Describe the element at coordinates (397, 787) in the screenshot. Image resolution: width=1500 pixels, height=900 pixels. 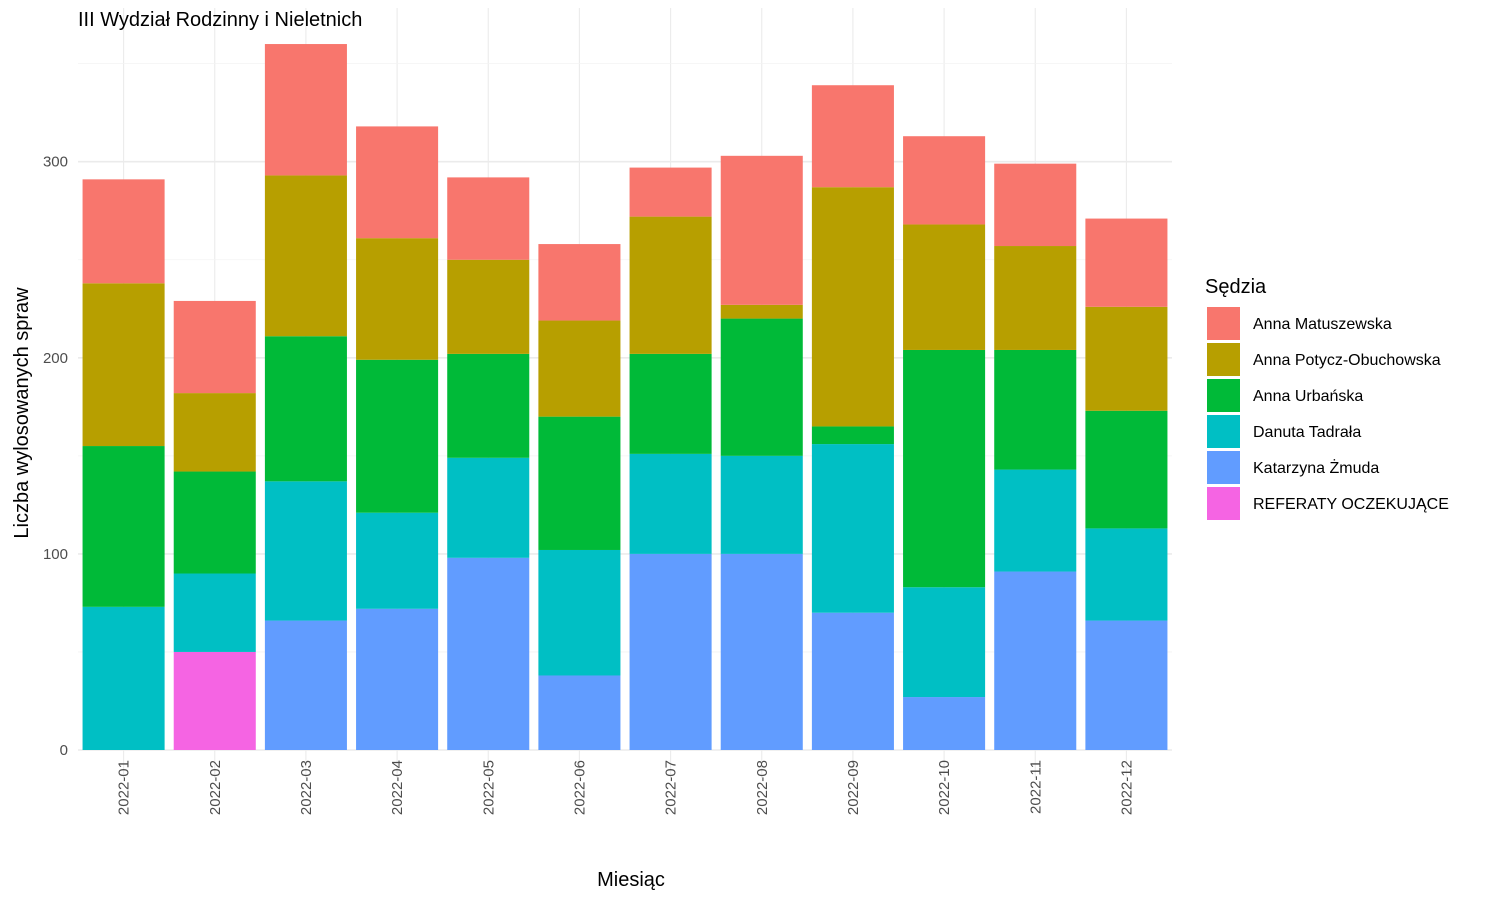
I see `x-tick-label: 2022-04` at that location.